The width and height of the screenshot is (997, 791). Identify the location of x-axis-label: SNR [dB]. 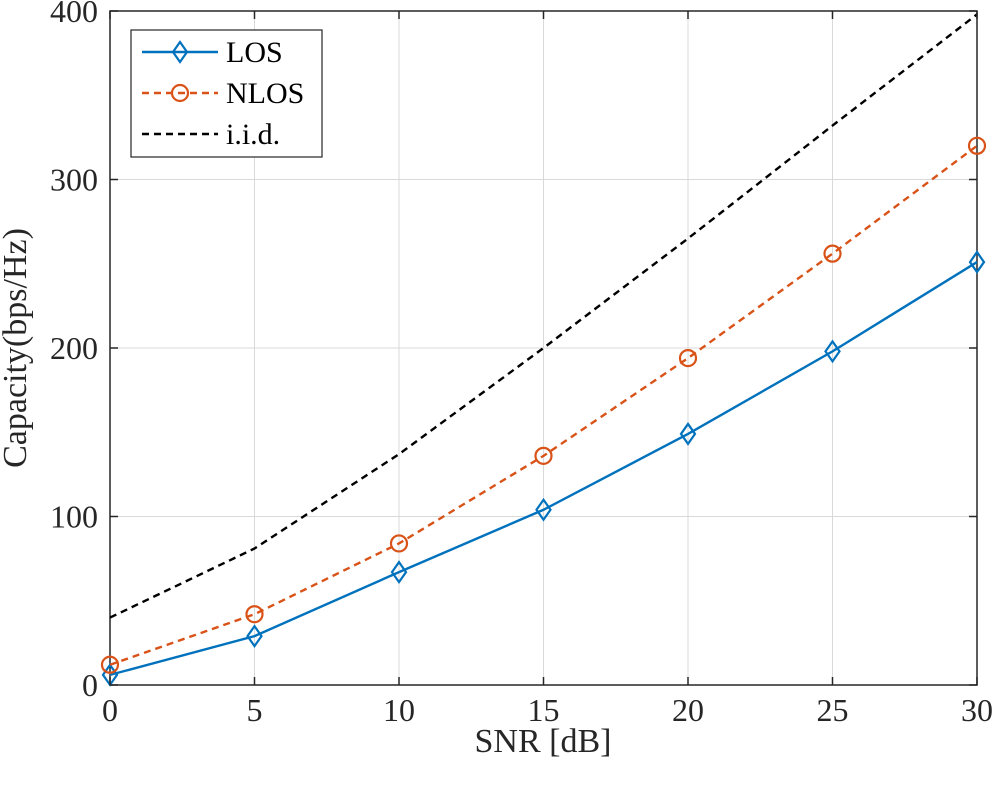
(543, 741).